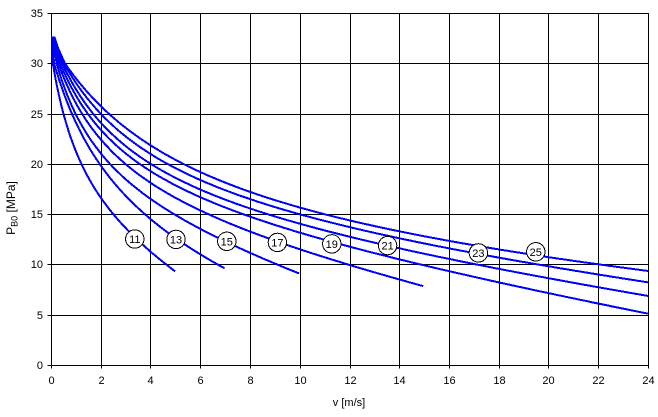 The image size is (658, 417). What do you see at coordinates (598, 381) in the screenshot?
I see `svg-text: 22` at bounding box center [598, 381].